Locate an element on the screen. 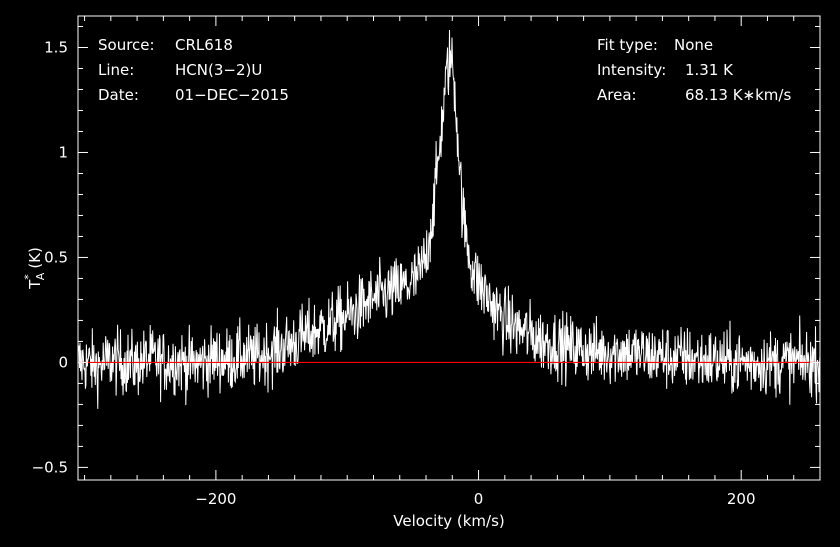 The width and height of the screenshot is (840, 547). area-value: 68.13 K∗km/s is located at coordinates (738, 95).